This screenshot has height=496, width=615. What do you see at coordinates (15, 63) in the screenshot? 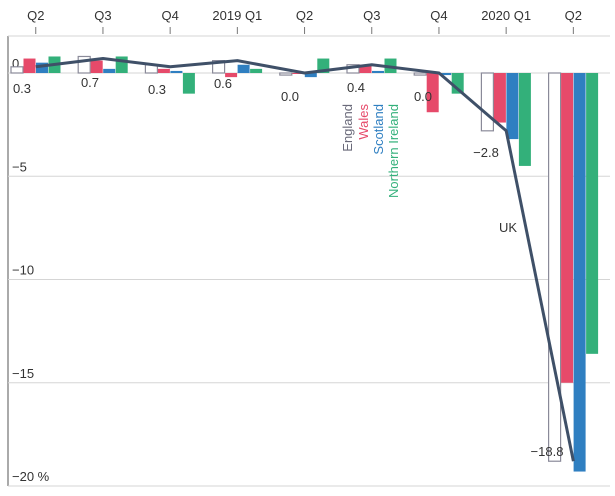
I see `y-tick-label: 0` at bounding box center [15, 63].